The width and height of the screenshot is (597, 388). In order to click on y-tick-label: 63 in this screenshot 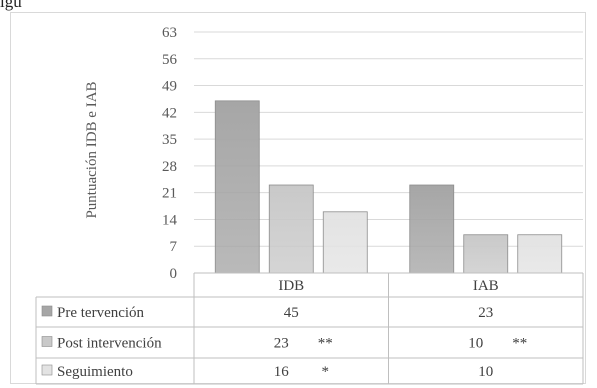, I will do `click(169, 33)`.